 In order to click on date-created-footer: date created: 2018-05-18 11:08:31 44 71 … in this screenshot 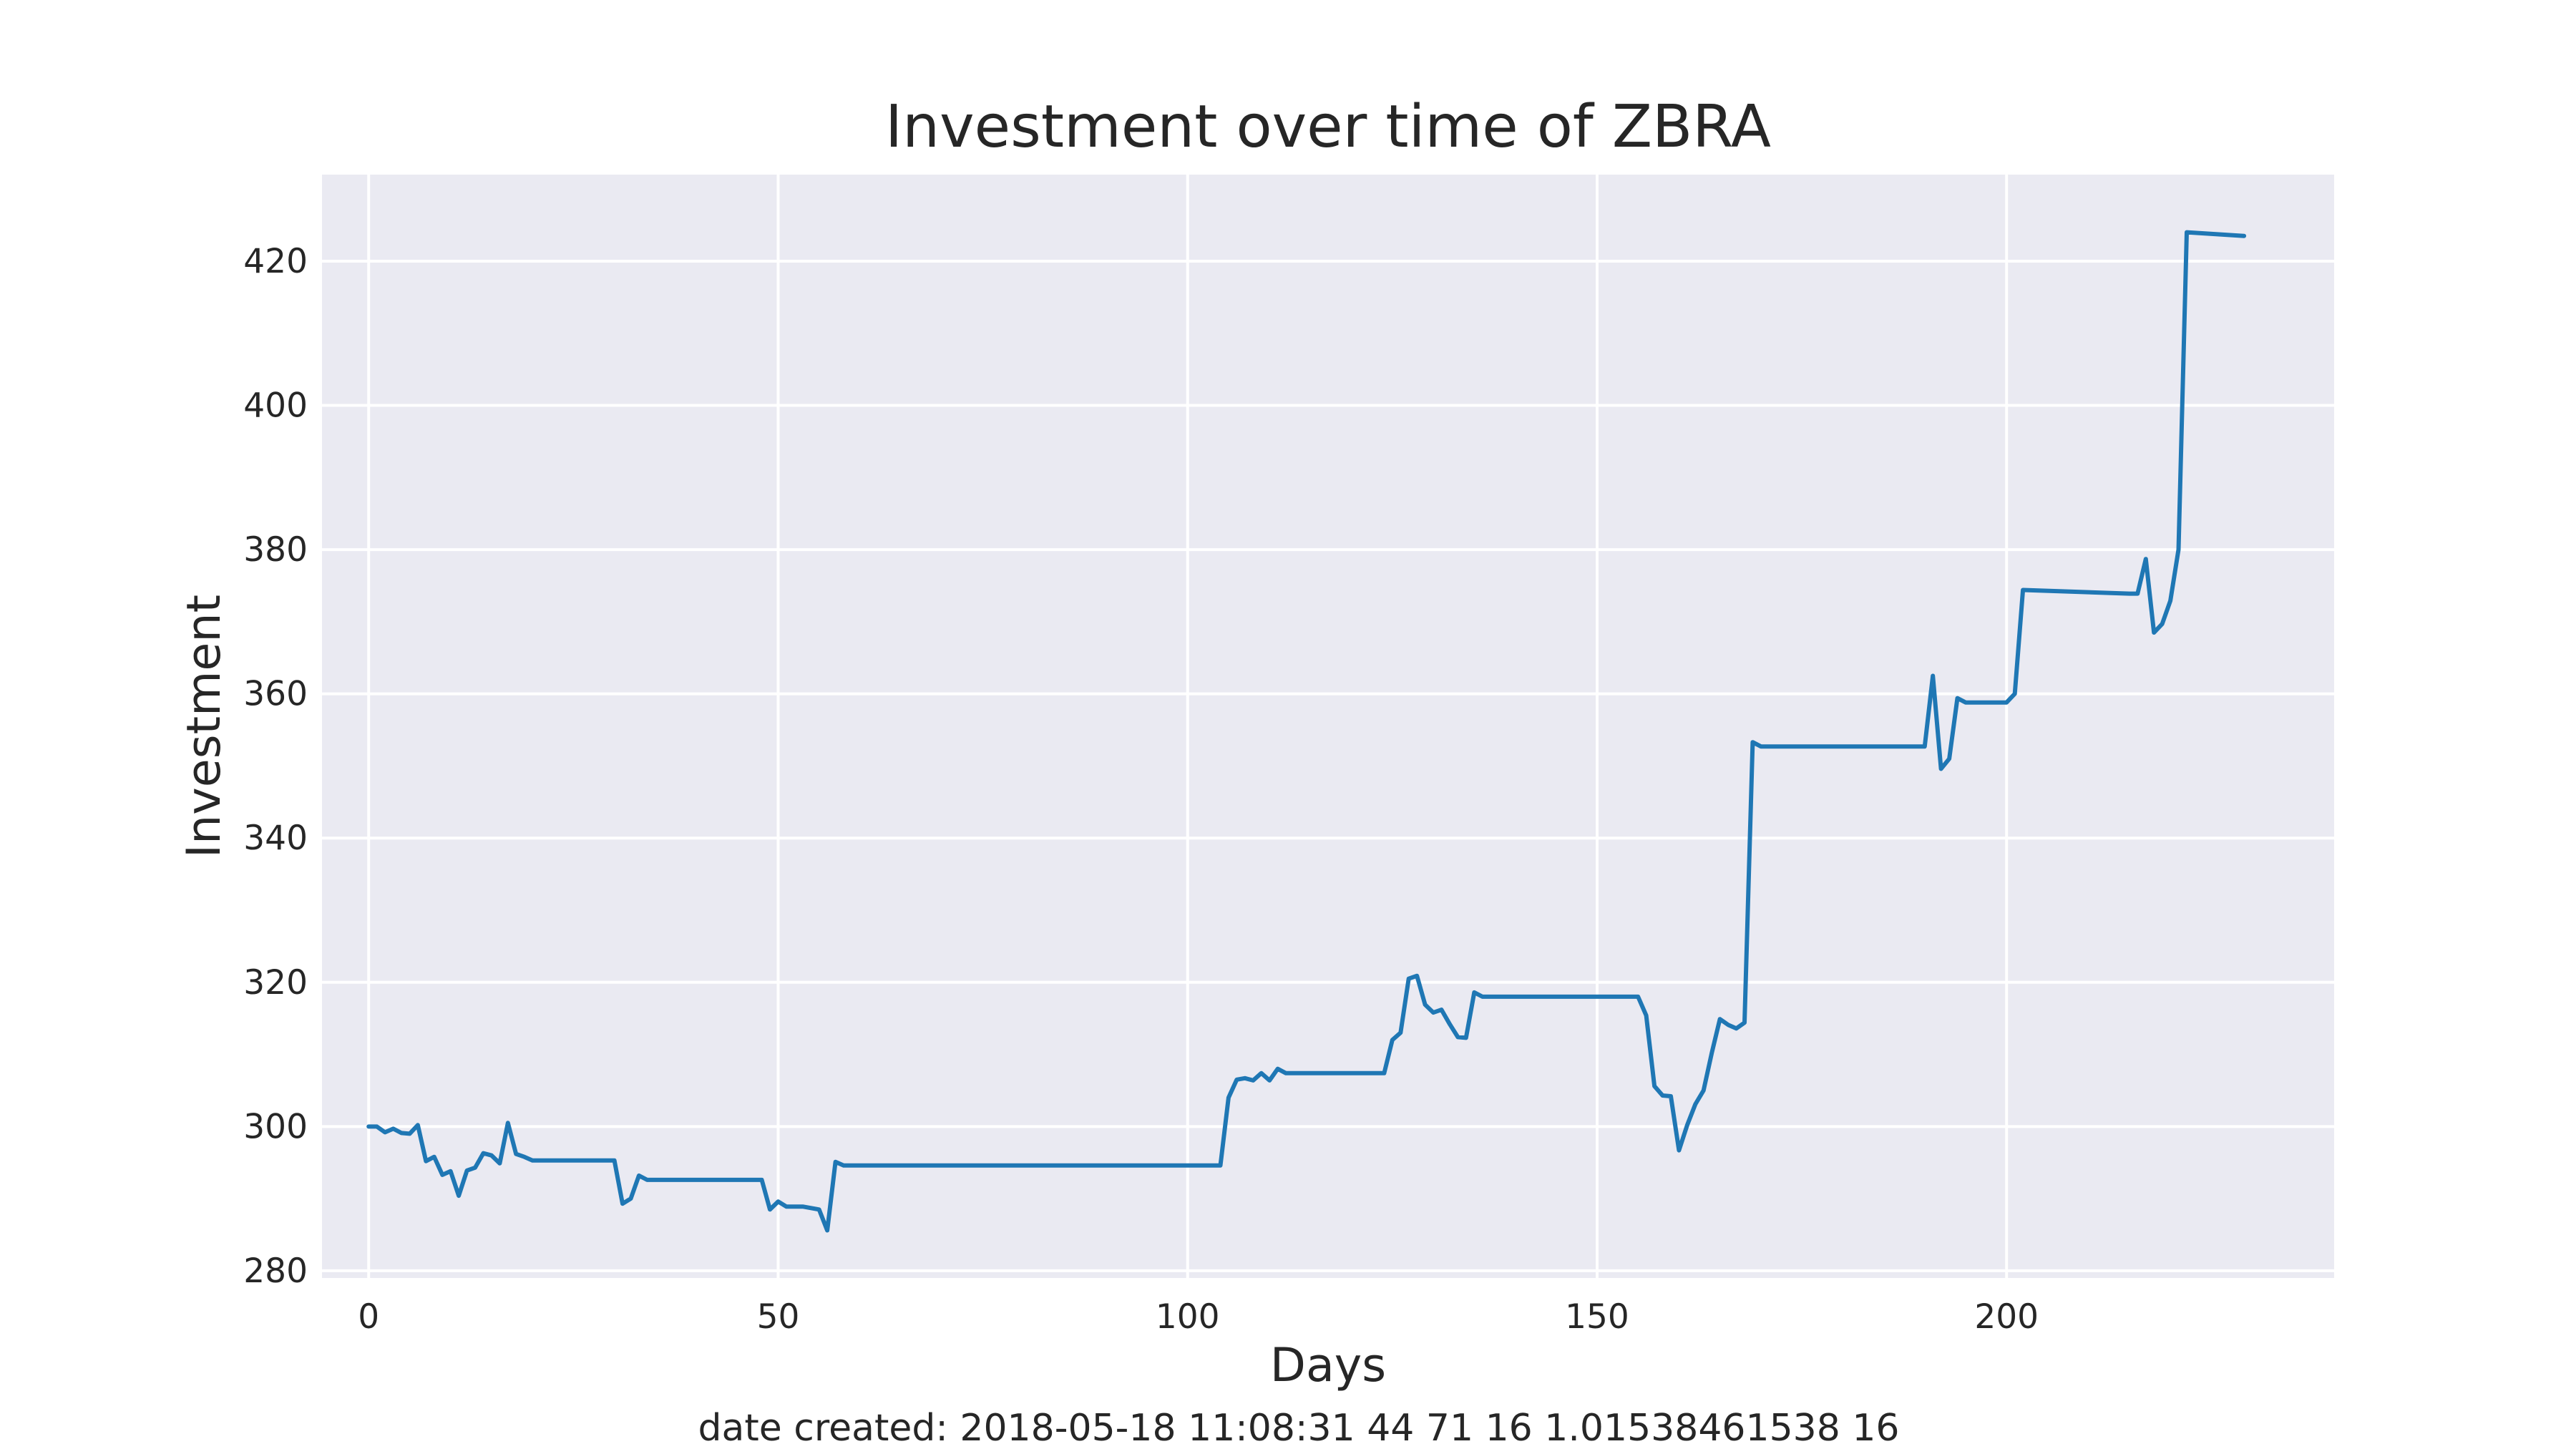, I will do `click(1298, 1428)`.